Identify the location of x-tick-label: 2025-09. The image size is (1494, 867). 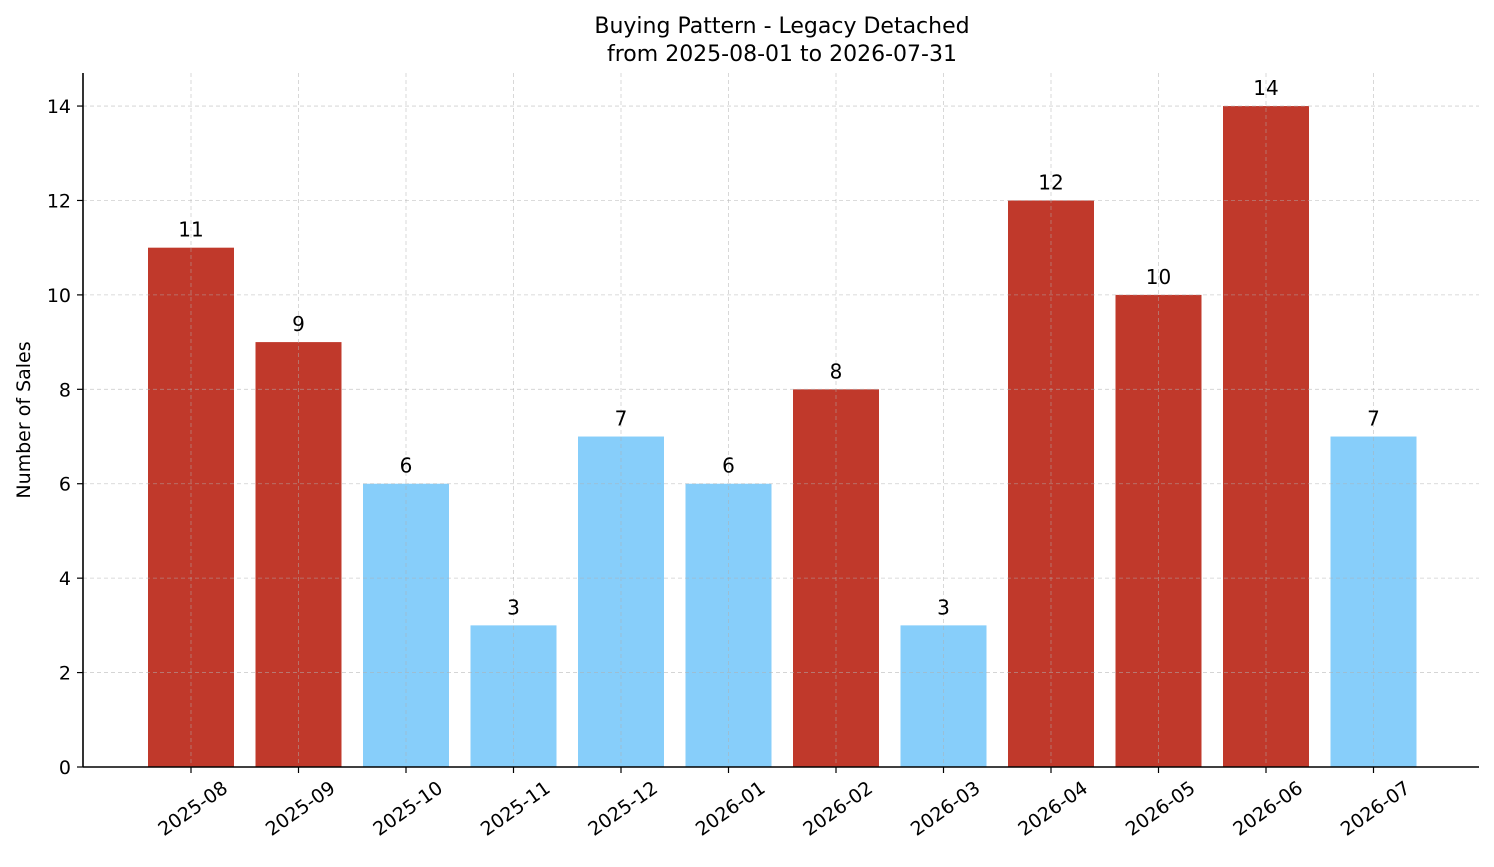
(301, 809).